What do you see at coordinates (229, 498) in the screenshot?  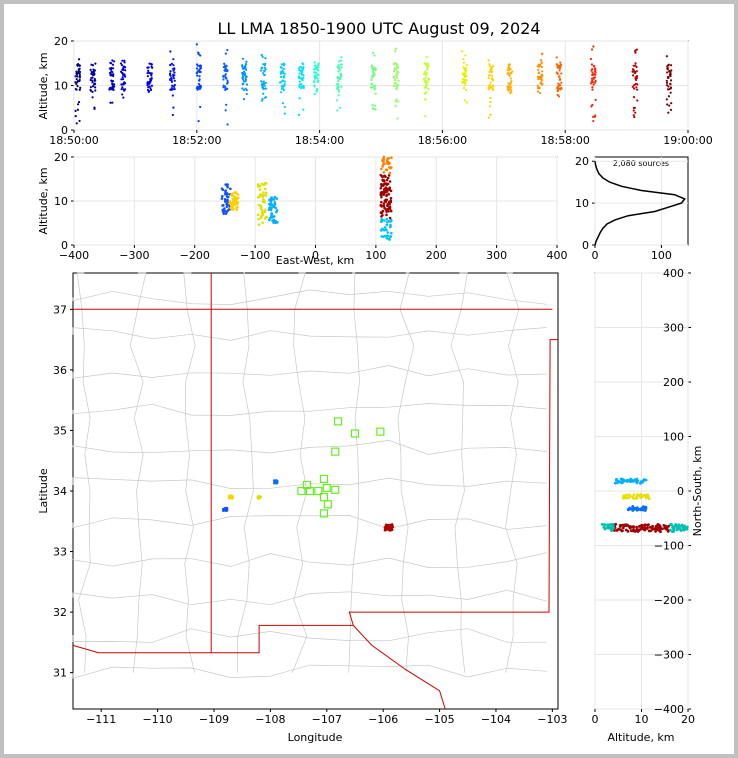 I see `map-source-point` at bounding box center [229, 498].